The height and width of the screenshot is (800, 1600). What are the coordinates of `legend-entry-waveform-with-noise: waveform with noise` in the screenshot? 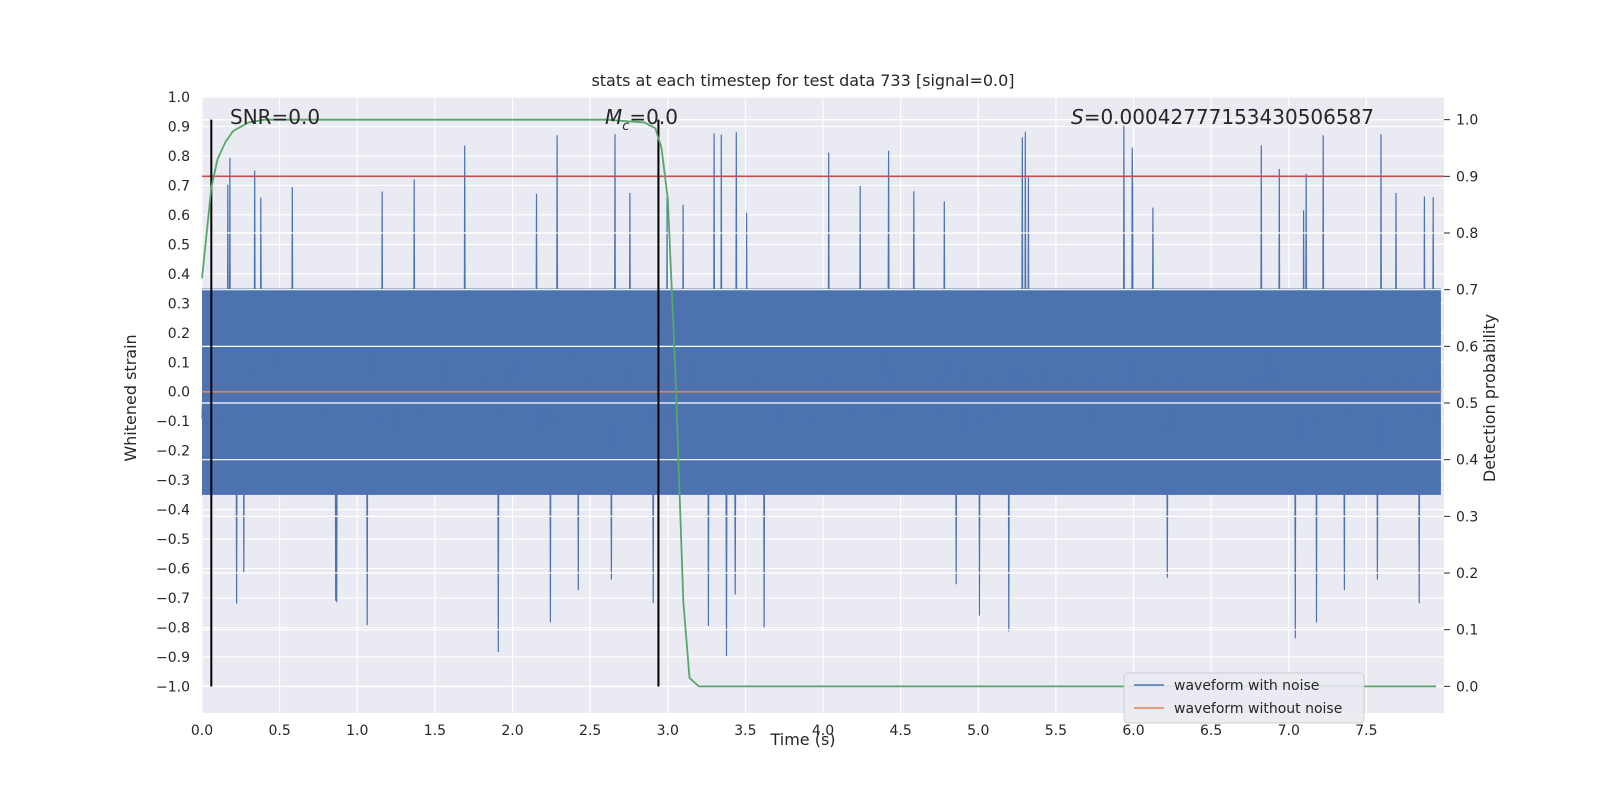 It's located at (1246, 686).